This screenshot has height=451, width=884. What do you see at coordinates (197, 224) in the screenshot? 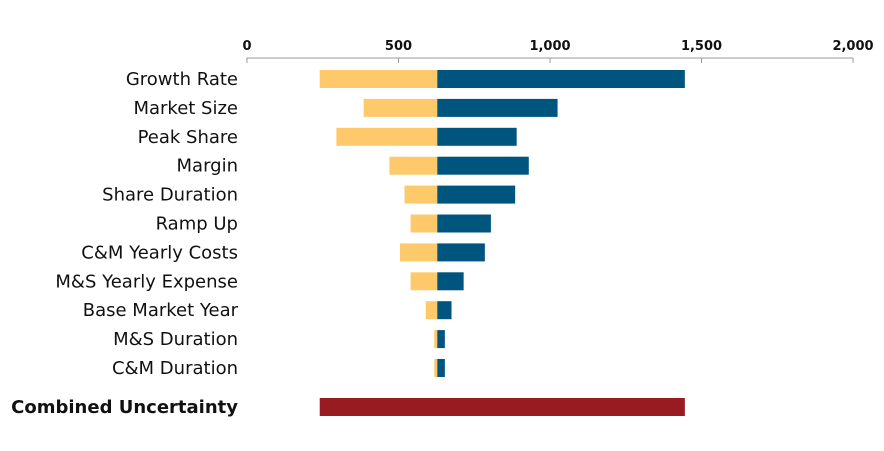
I see `category-label: Ramp Up` at bounding box center [197, 224].